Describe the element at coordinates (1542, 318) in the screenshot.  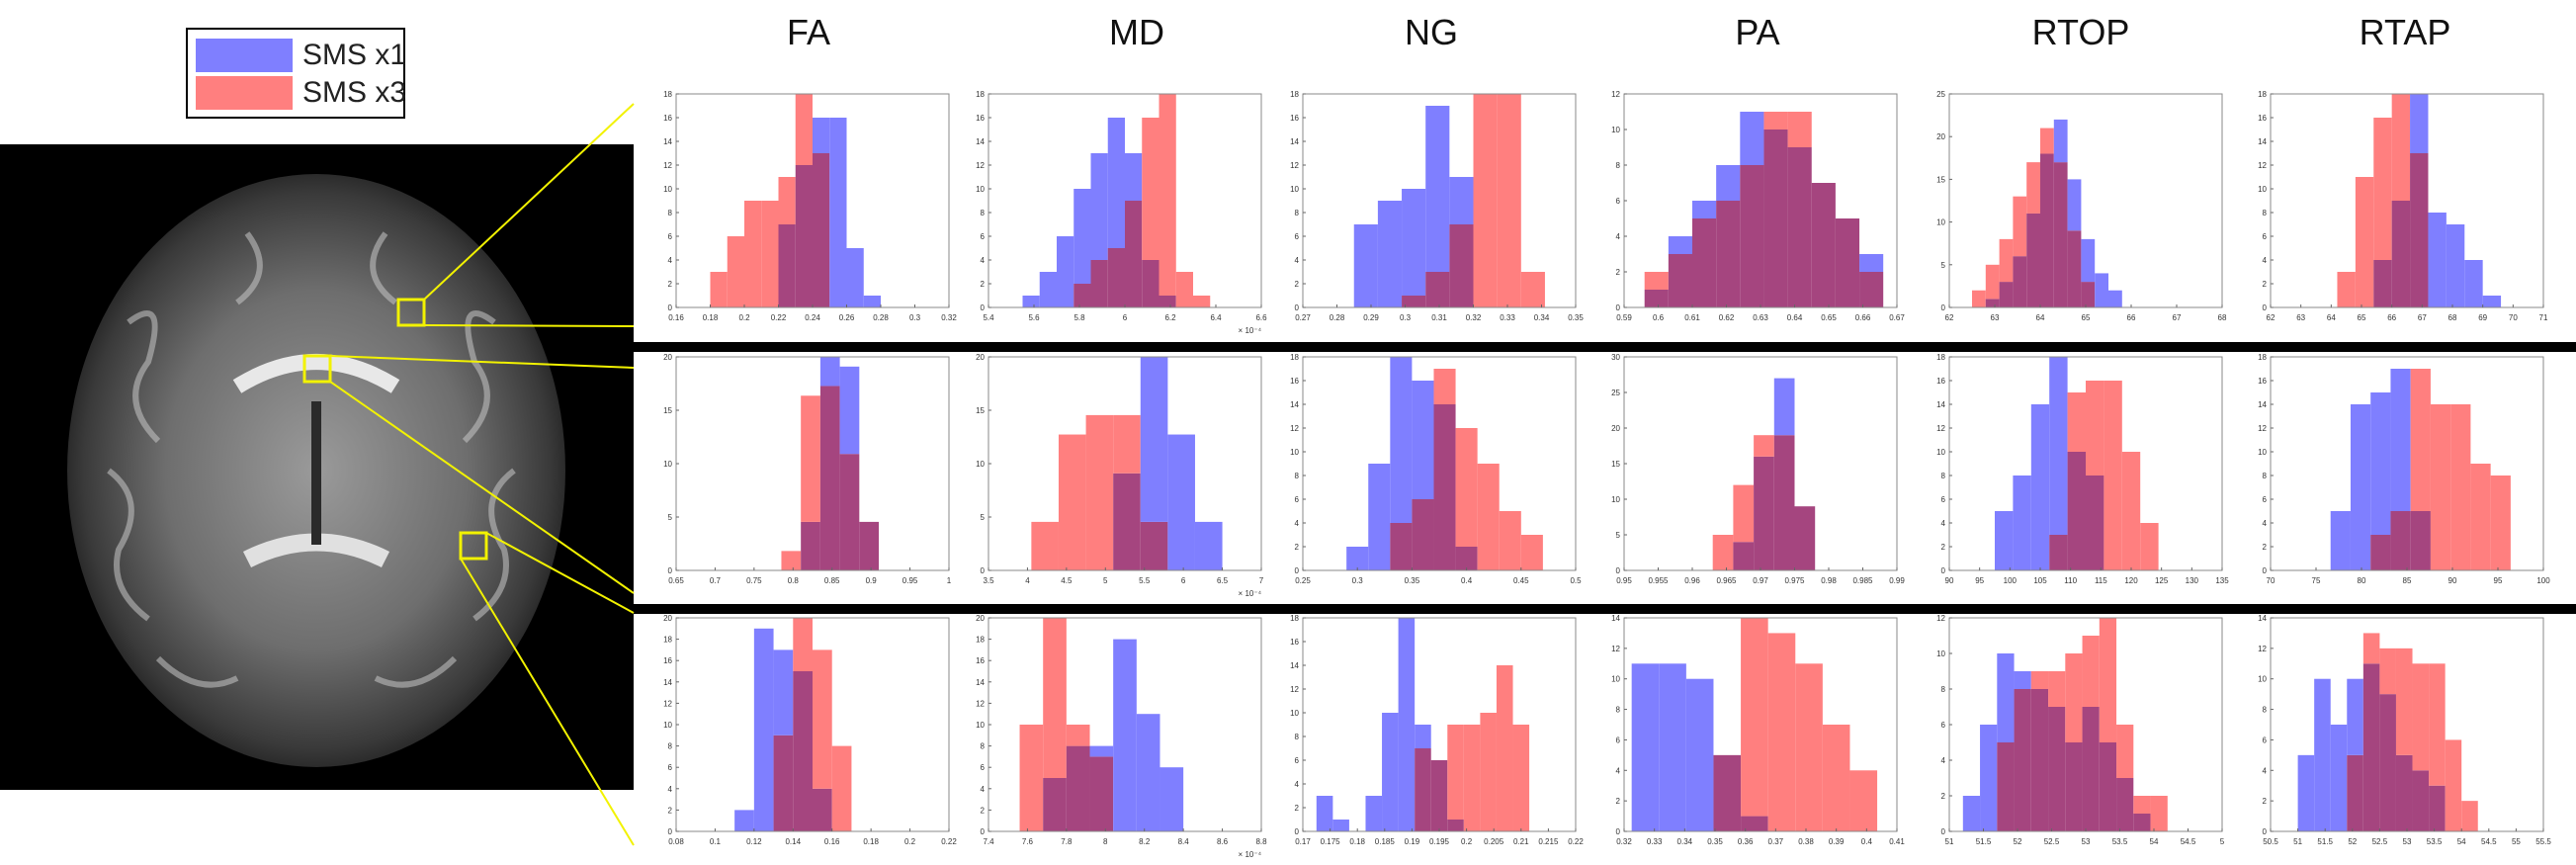
I see `chart-ng-row1-xtick-label-7: 0.34` at that location.